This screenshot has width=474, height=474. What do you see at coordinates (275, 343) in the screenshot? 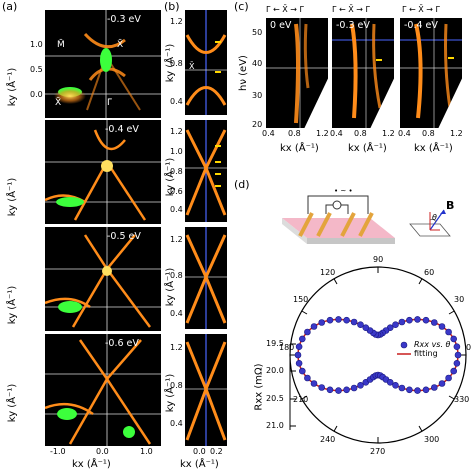
I see `r-tick-0: 19.5` at bounding box center [275, 343].